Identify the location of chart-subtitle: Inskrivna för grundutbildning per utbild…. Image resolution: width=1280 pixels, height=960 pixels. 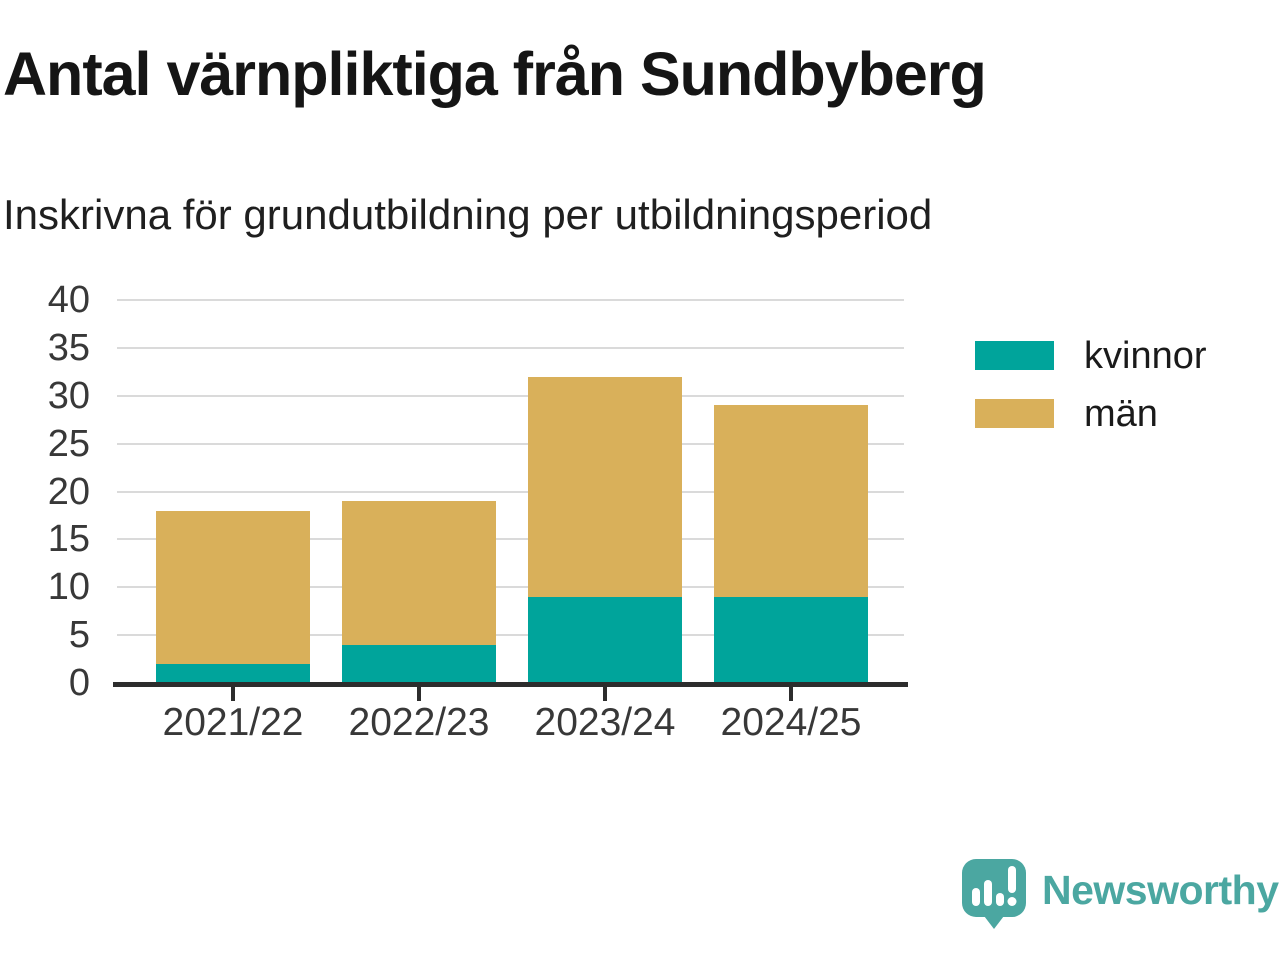
(468, 214).